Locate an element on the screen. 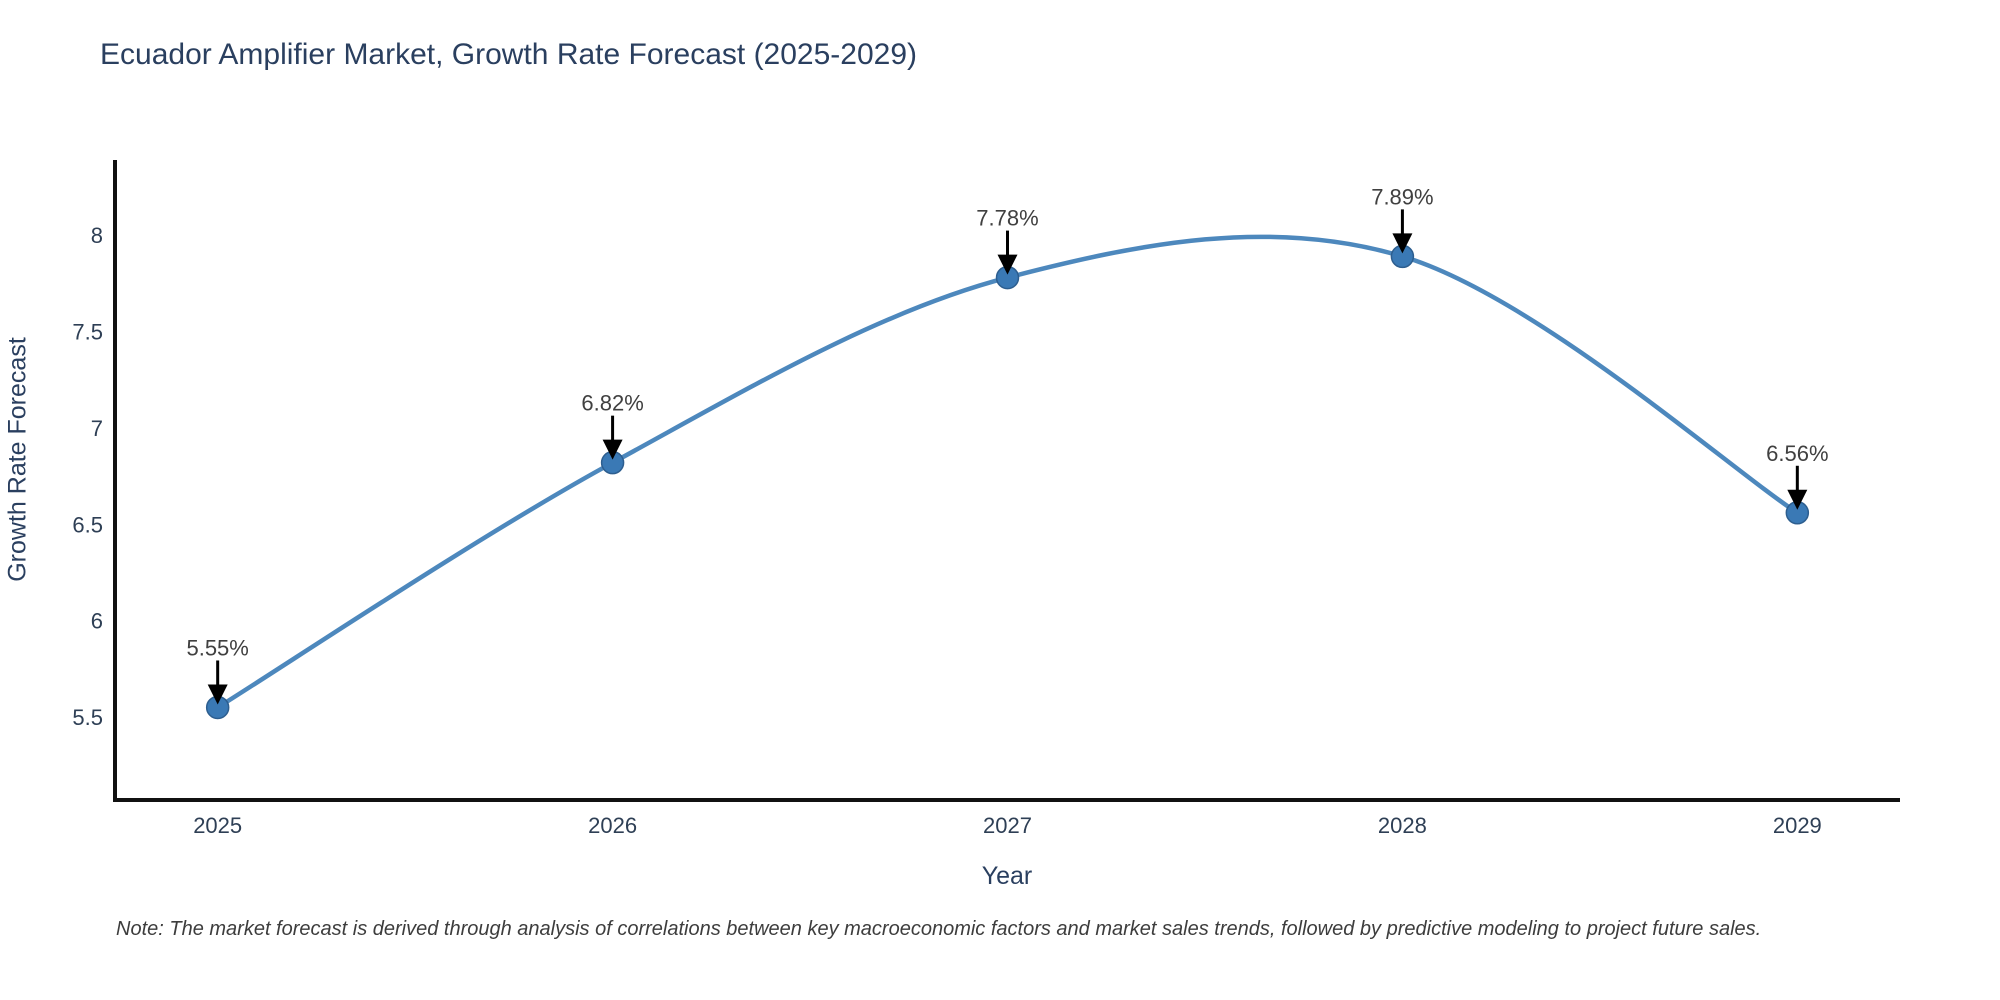 The height and width of the screenshot is (1000, 2000). y-tick-label: 7.5 is located at coordinates (87, 332).